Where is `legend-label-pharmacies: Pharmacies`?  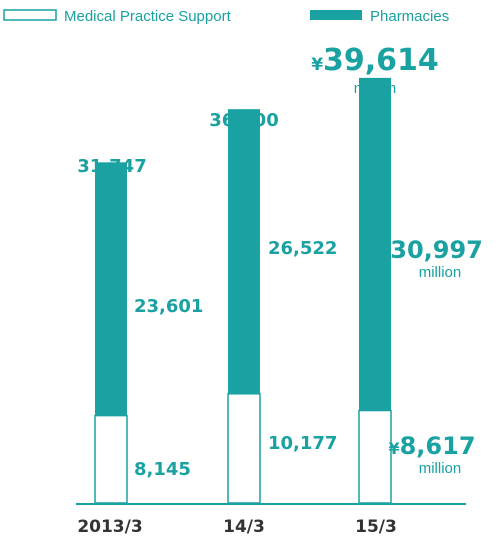
legend-label-pharmacies: Pharmacies is located at coordinates (409, 16).